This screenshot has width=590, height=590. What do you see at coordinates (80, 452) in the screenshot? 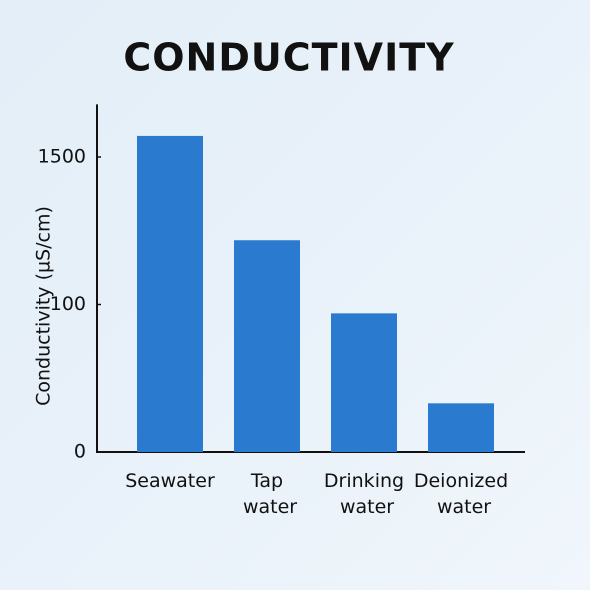
I see `y-tick-label: 0` at bounding box center [80, 452].